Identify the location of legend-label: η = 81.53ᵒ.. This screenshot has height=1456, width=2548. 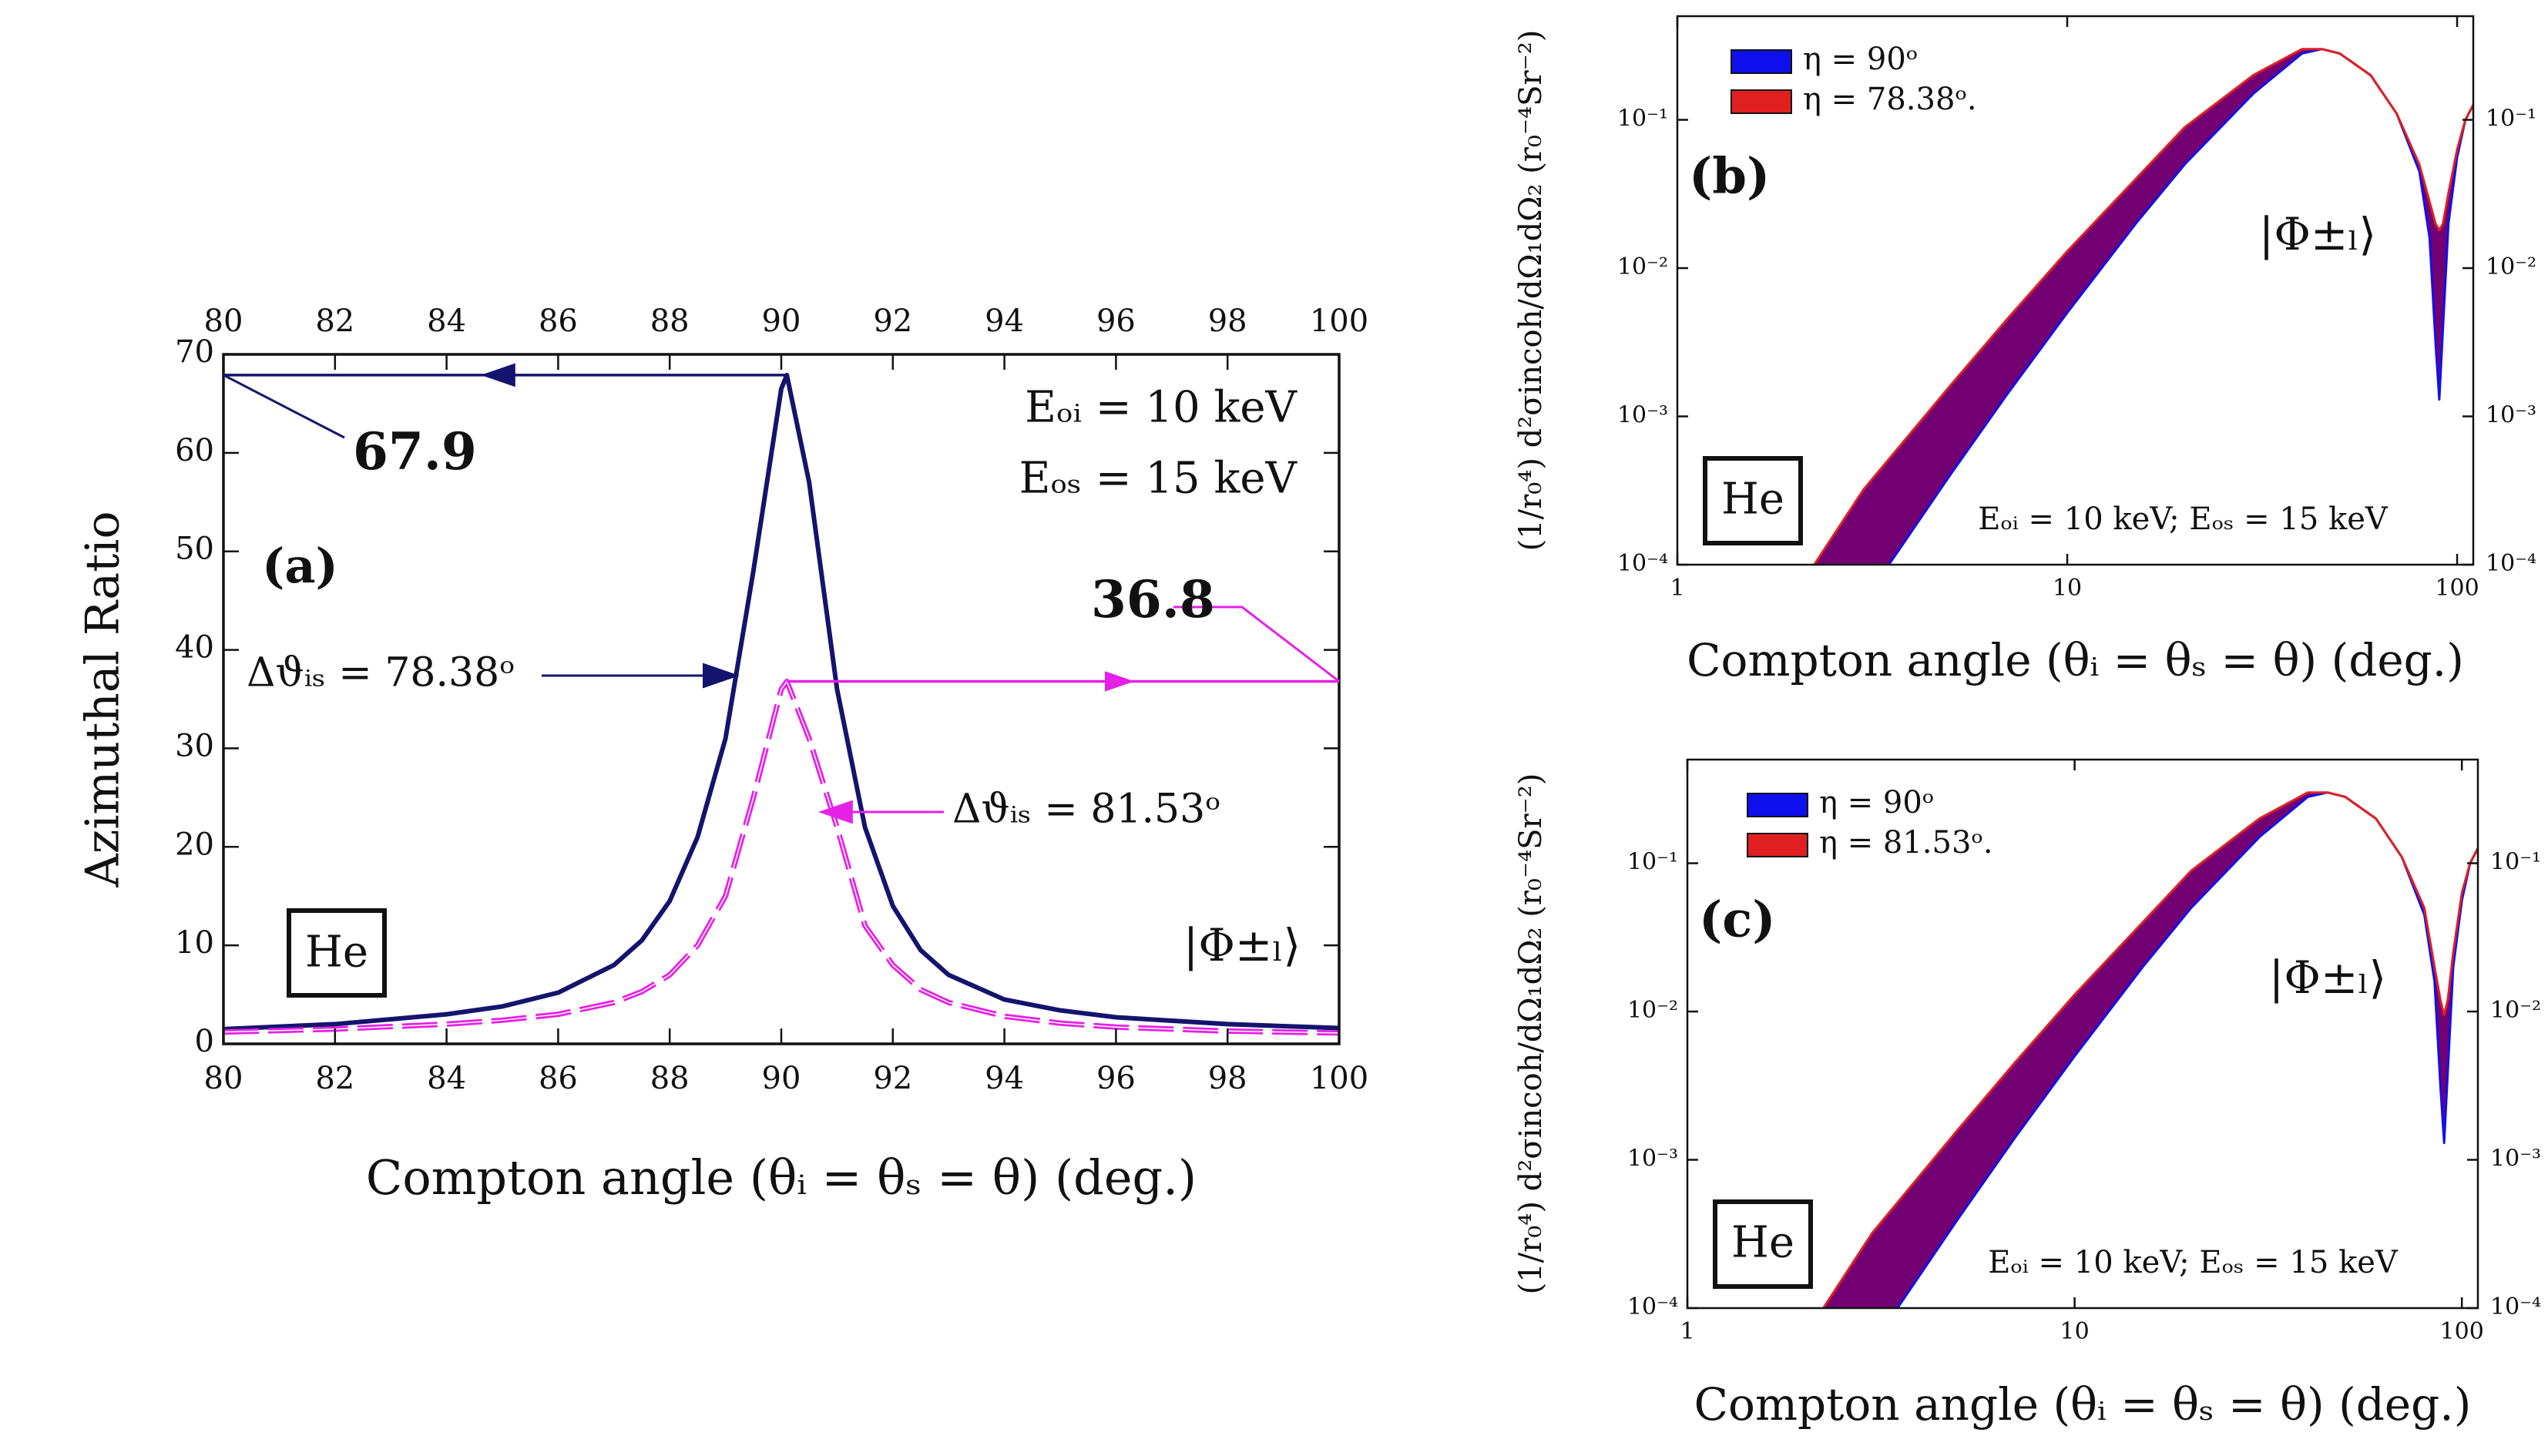
(1906, 843).